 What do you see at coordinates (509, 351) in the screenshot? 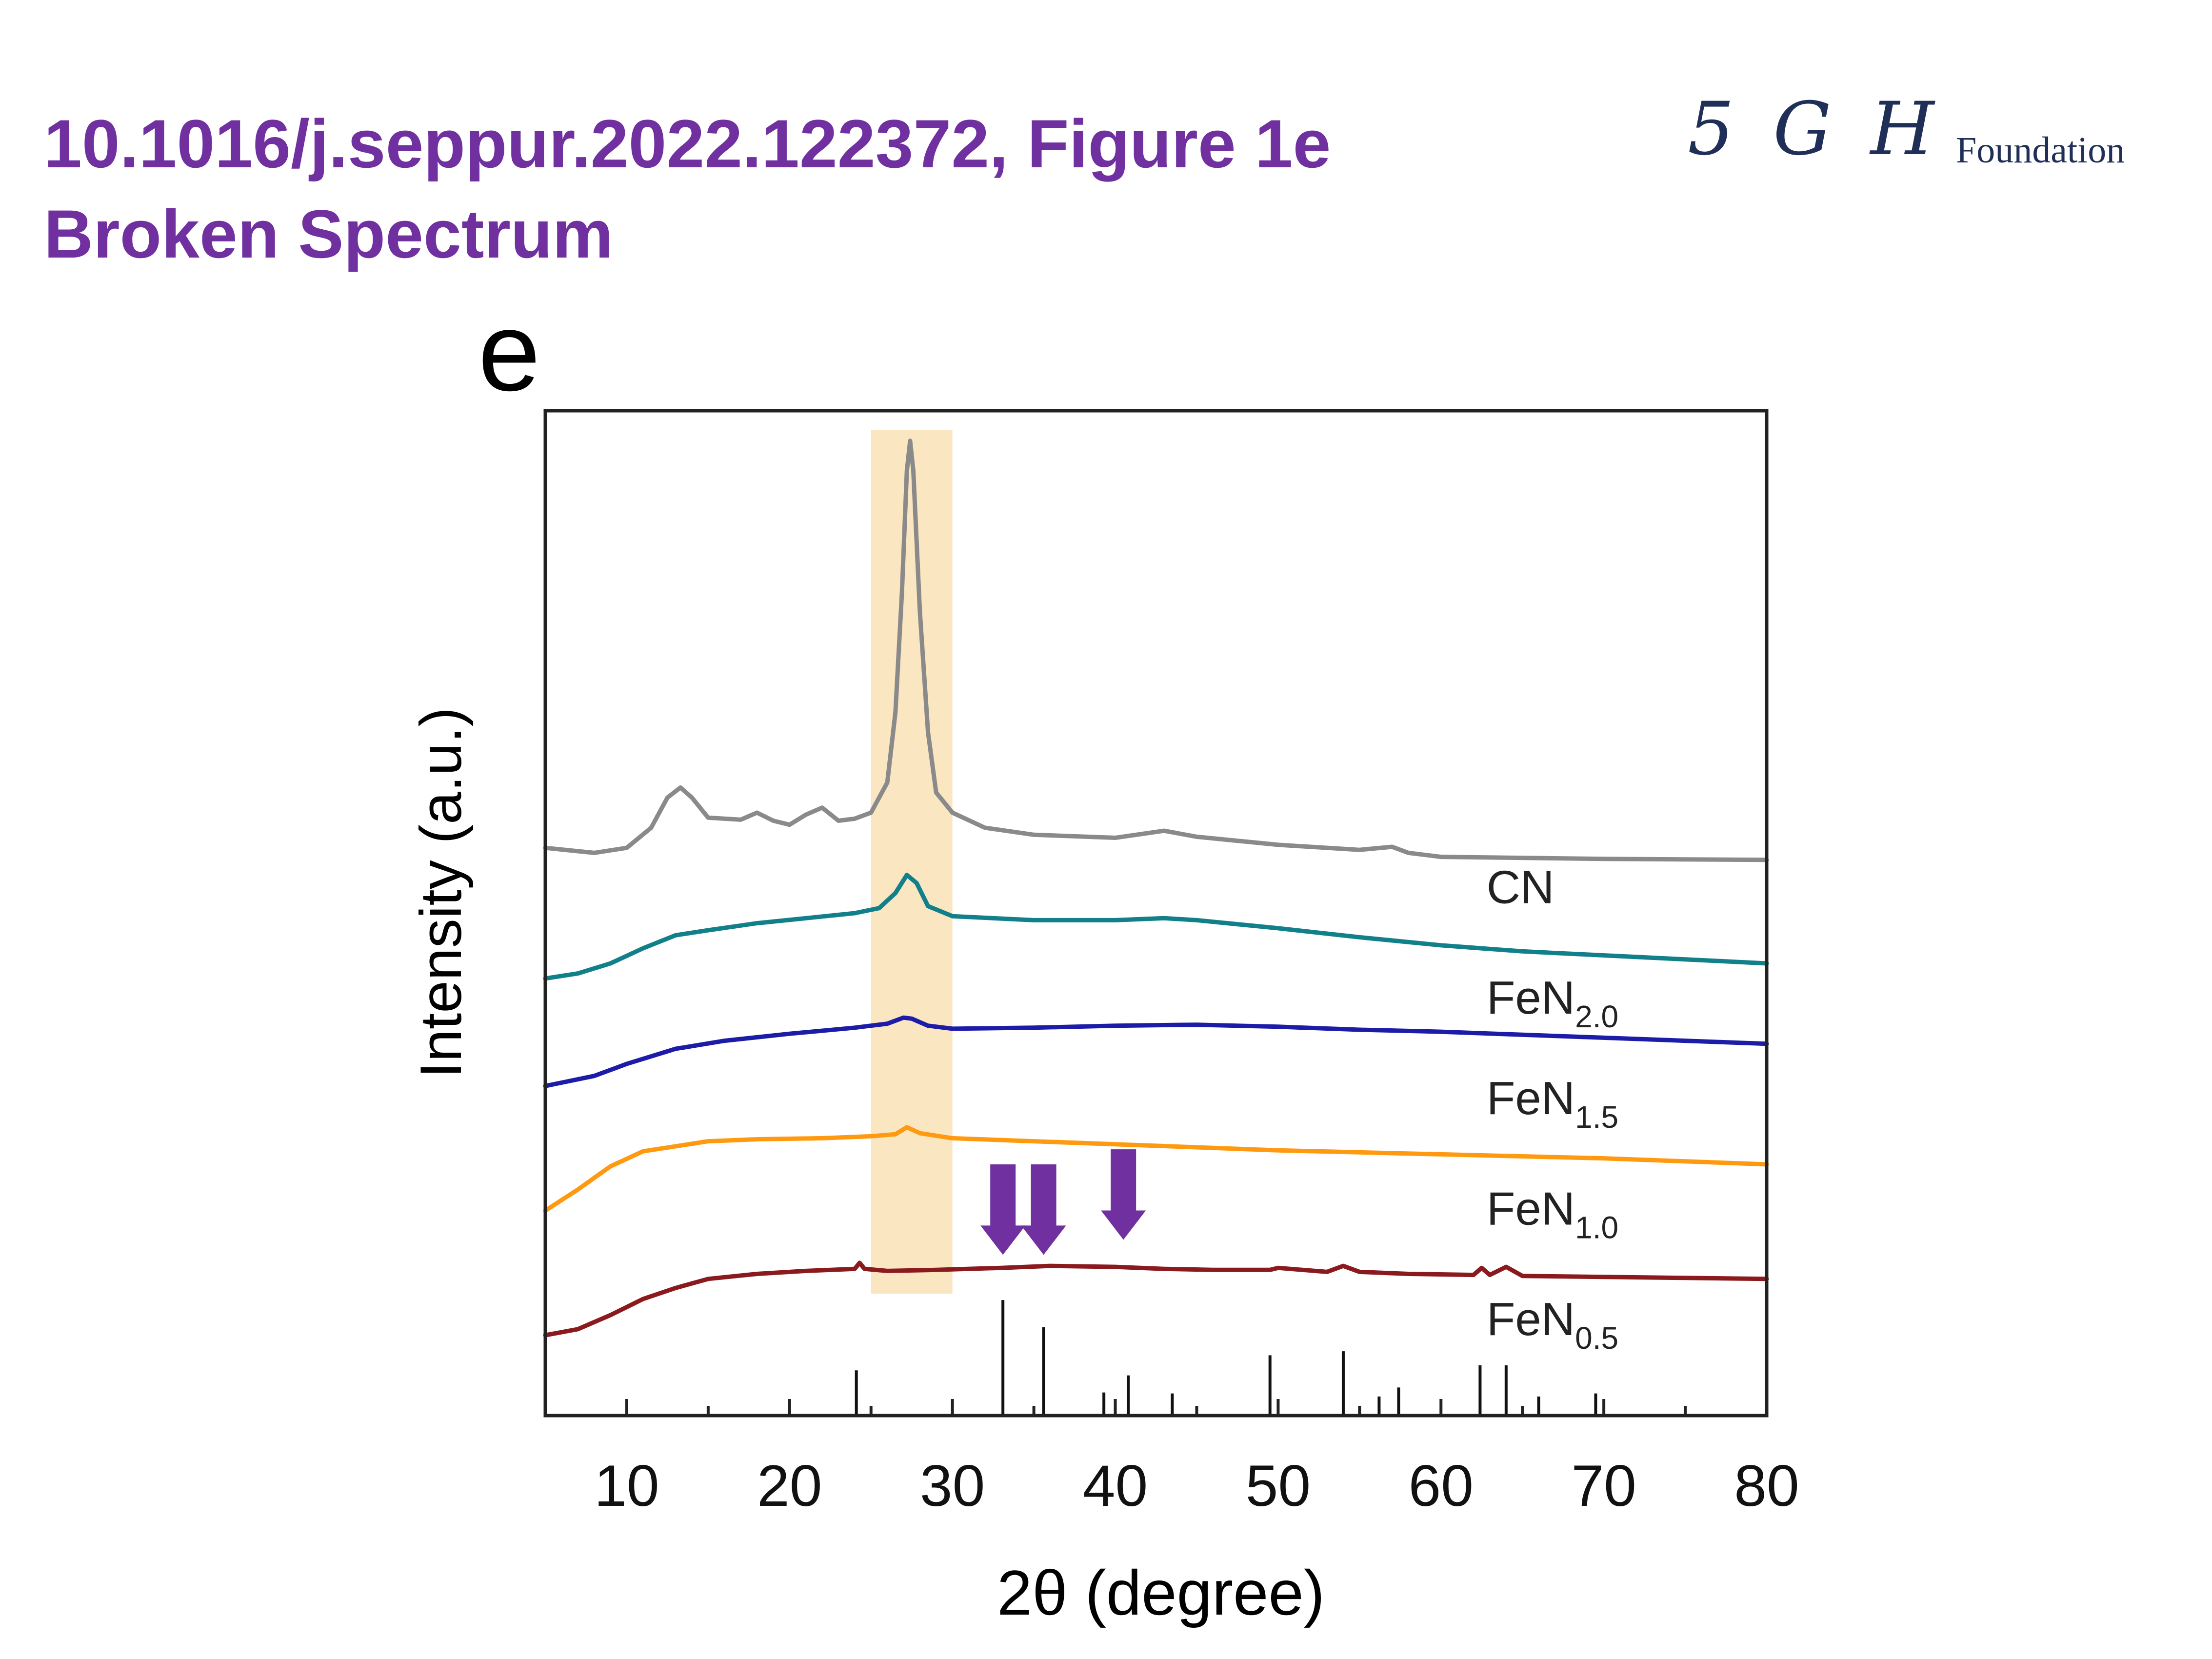
I see `panel-label: e` at bounding box center [509, 351].